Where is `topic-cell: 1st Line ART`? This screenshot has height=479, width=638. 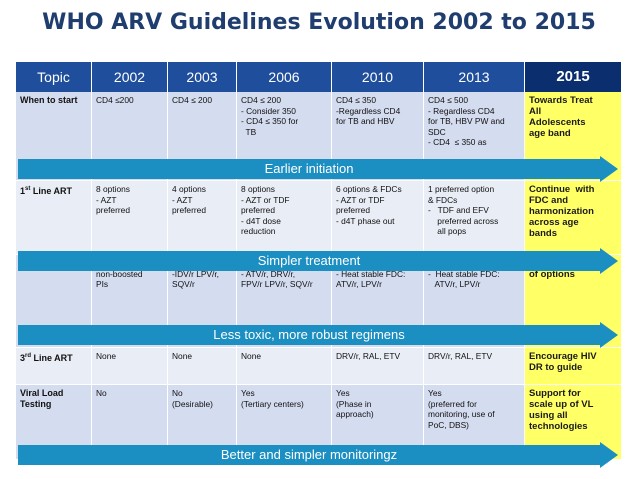 topic-cell: 1st Line ART is located at coordinates (54, 218).